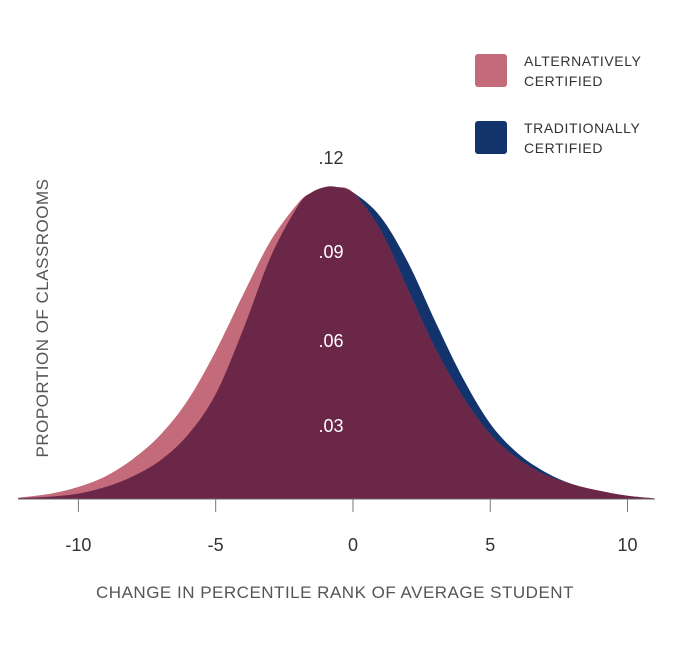 This screenshot has width=700, height=650. What do you see at coordinates (351, 527) in the screenshot?
I see `x-axis-ticks: -10 -5 0 5 10` at bounding box center [351, 527].